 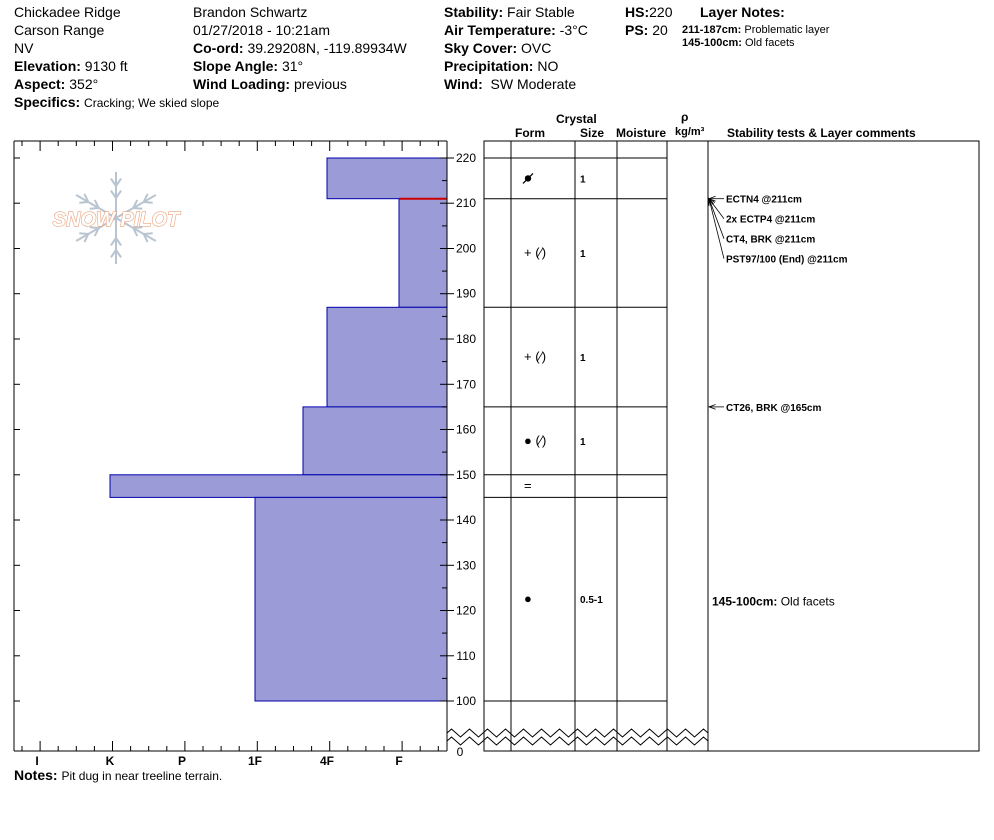 I want to click on y-tick-label: 110, so click(x=465, y=656).